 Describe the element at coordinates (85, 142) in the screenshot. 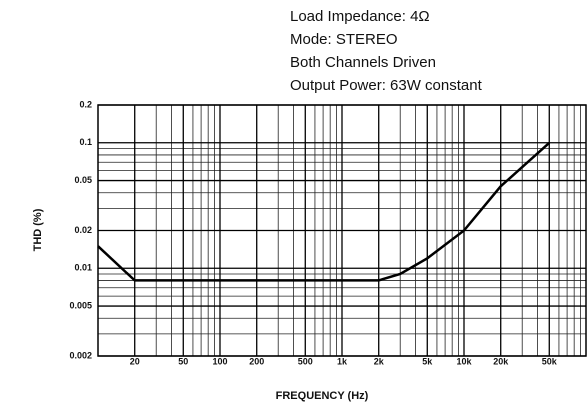

I see `y-tick-label: 0.1` at that location.